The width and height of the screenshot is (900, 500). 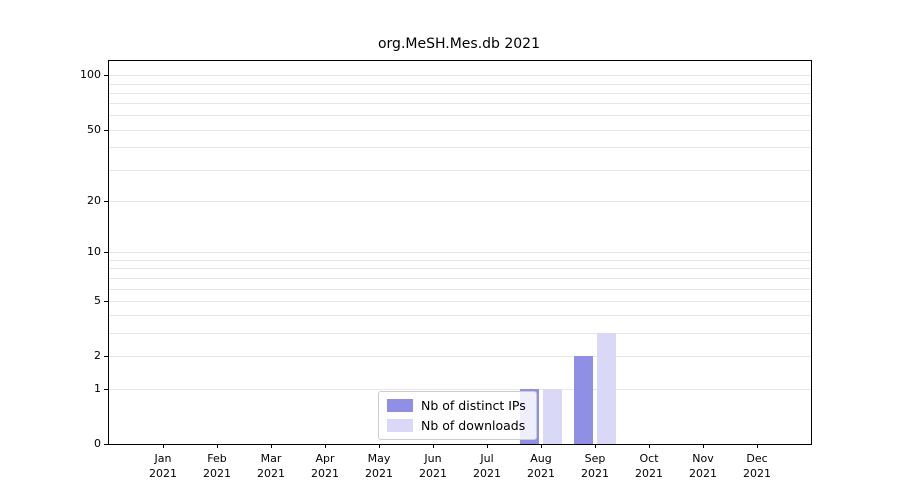 I want to click on x-tick-label: Sep 2021, so click(x=595, y=466).